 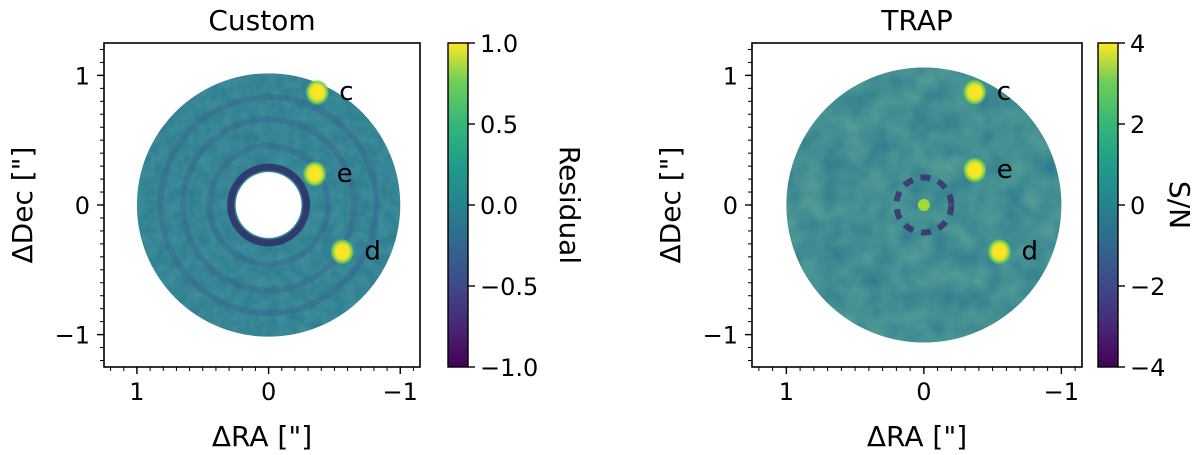 I want to click on inner-residual-ring, so click(x=269, y=205).